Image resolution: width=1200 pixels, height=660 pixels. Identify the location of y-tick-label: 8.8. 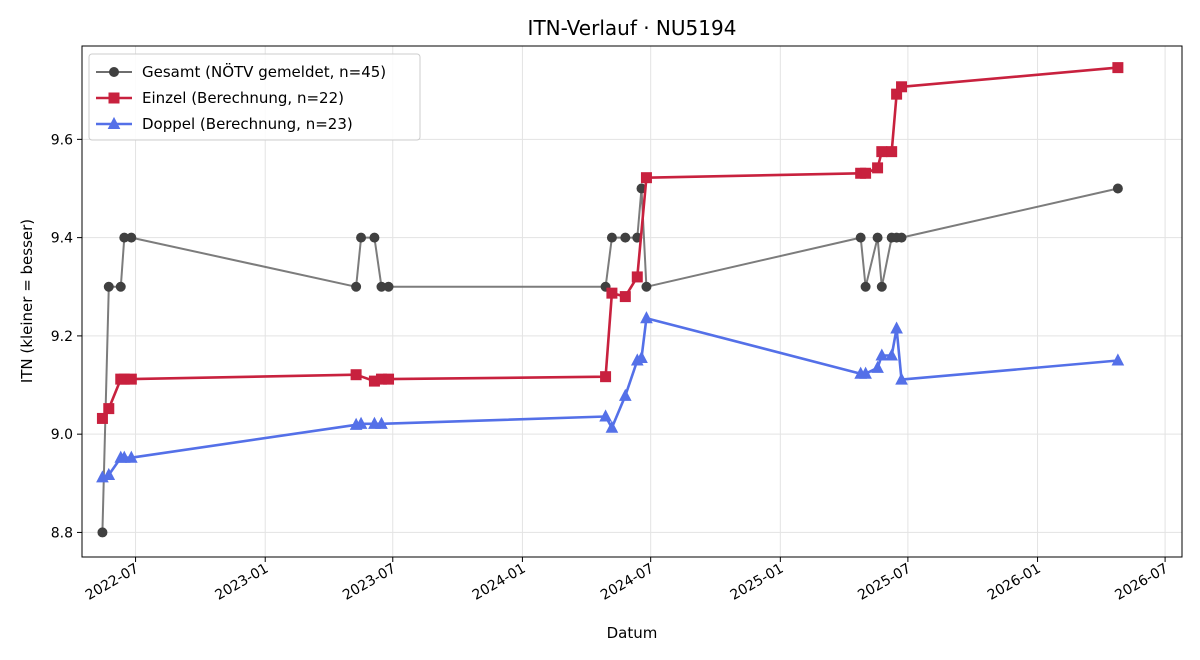
(62, 533).